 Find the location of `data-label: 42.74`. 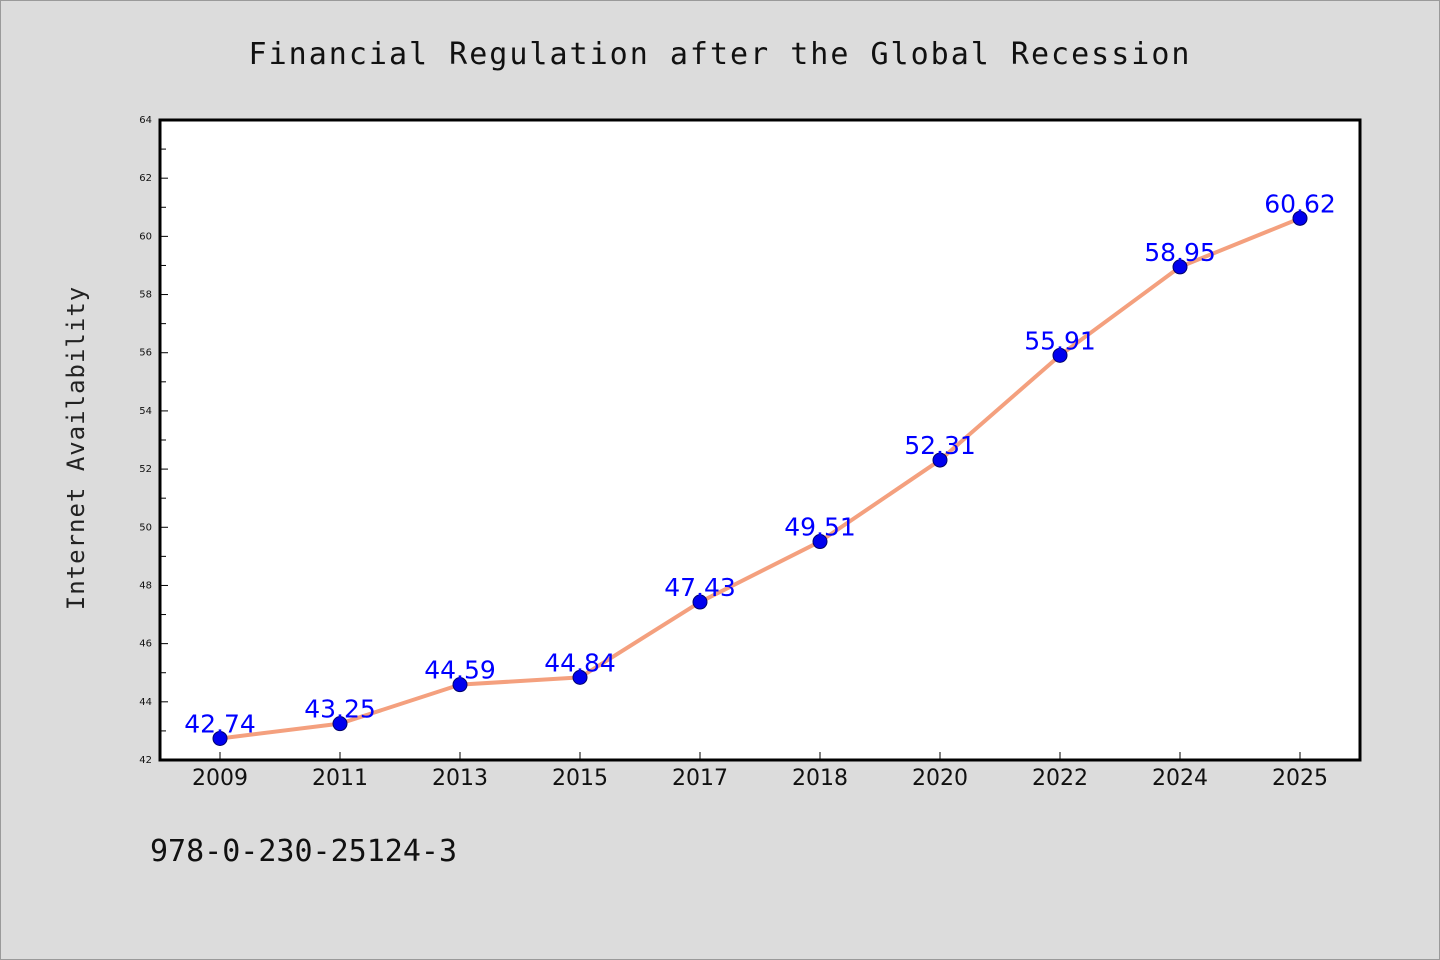

data-label: 42.74 is located at coordinates (220, 723).